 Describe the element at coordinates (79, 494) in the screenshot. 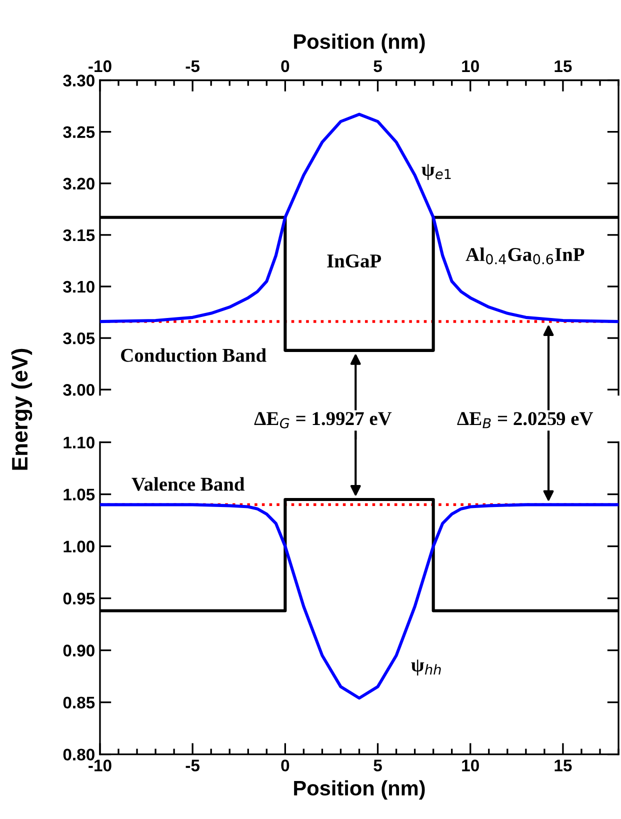

I see `y-tick-label: 1.05` at that location.